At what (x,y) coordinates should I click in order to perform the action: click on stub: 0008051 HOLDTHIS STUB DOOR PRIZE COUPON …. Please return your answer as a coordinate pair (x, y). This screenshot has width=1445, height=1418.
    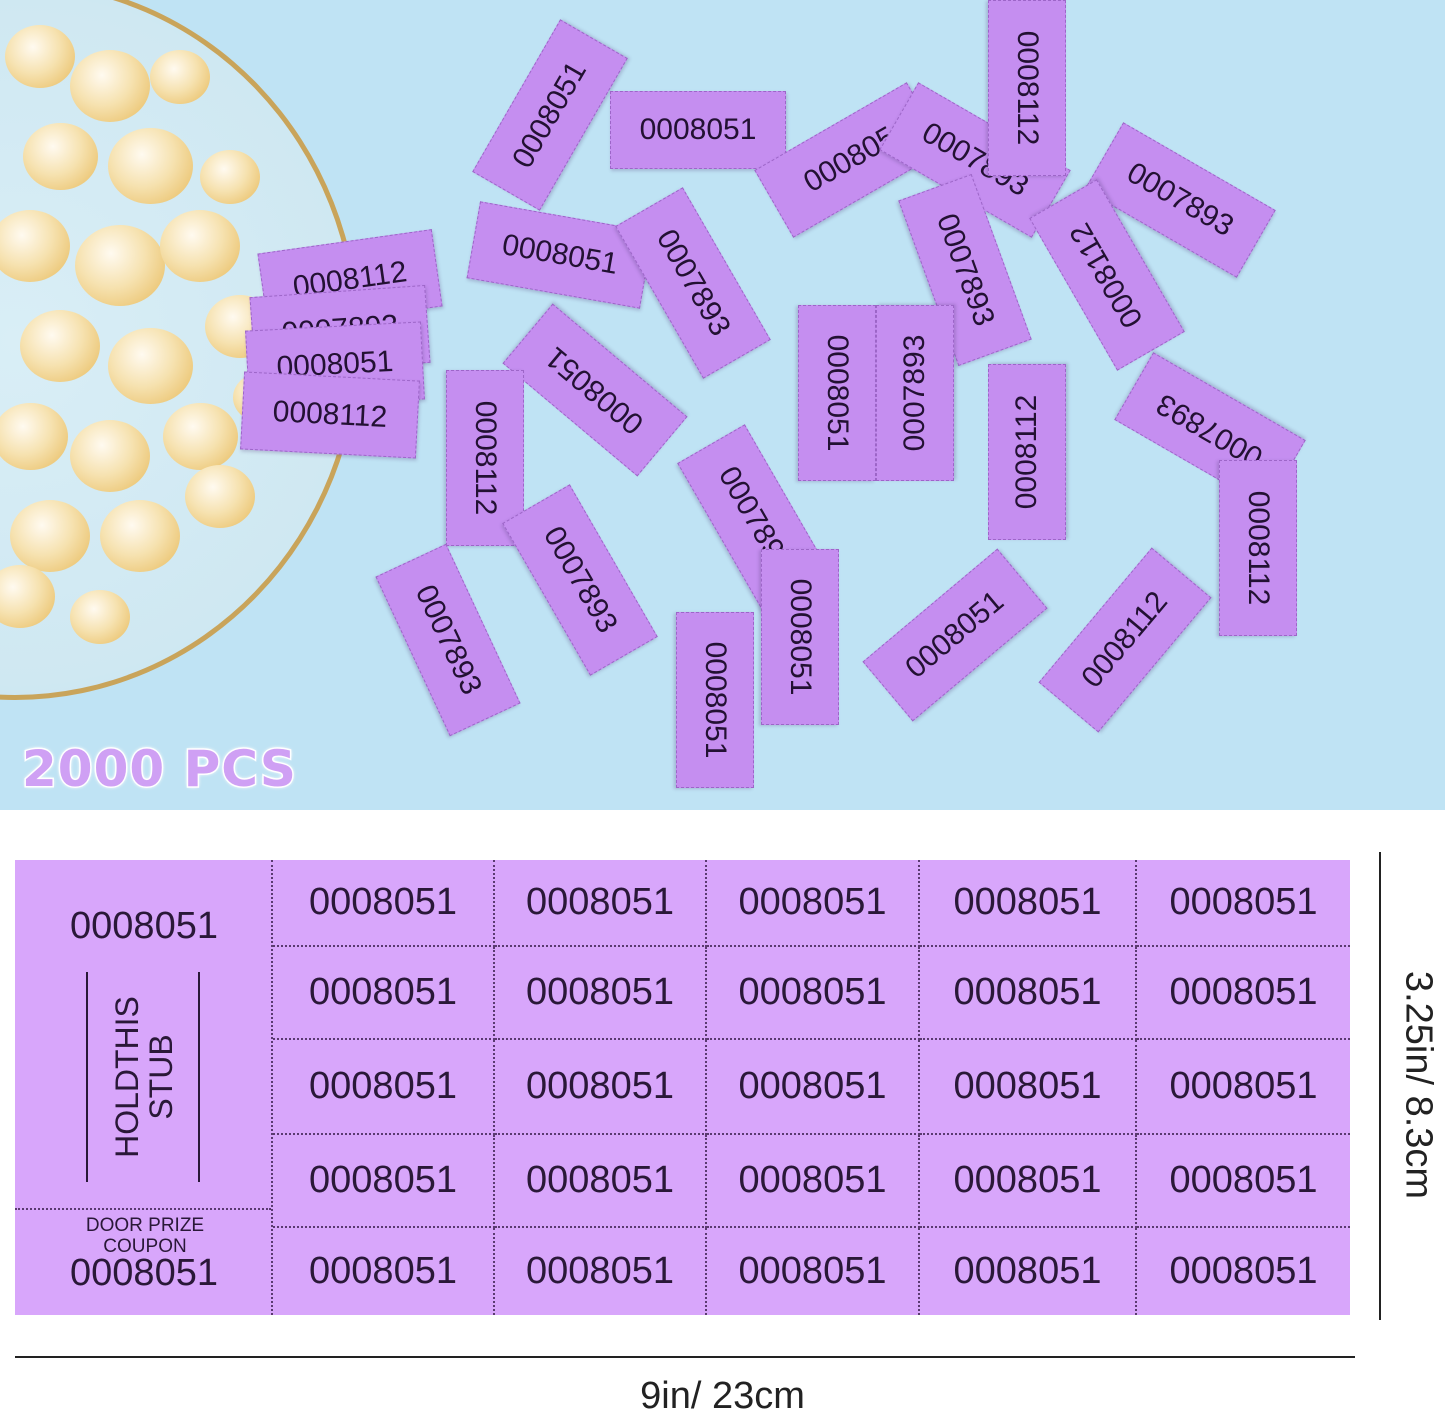
    Looking at the image, I should click on (144, 1087).